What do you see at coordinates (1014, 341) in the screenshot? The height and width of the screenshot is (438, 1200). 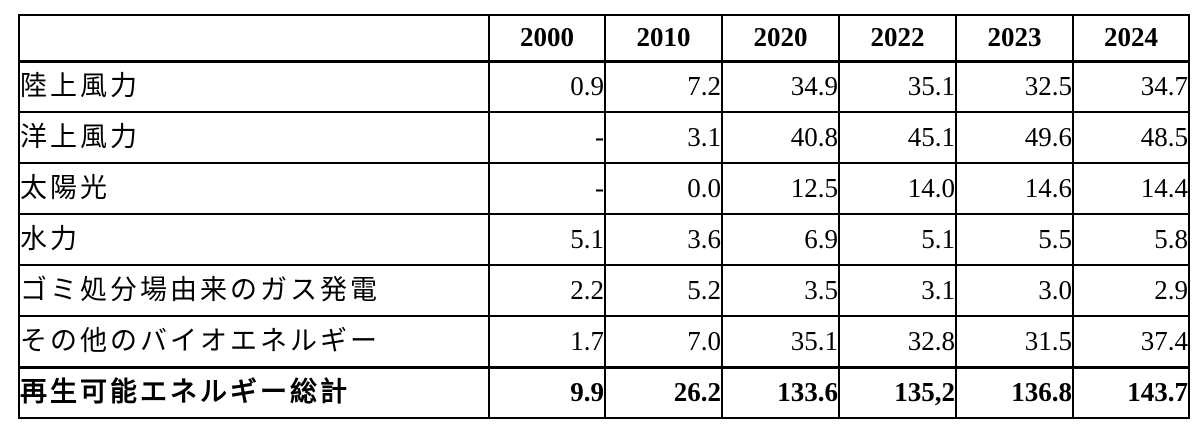 I see `value-cell: 31.5` at bounding box center [1014, 341].